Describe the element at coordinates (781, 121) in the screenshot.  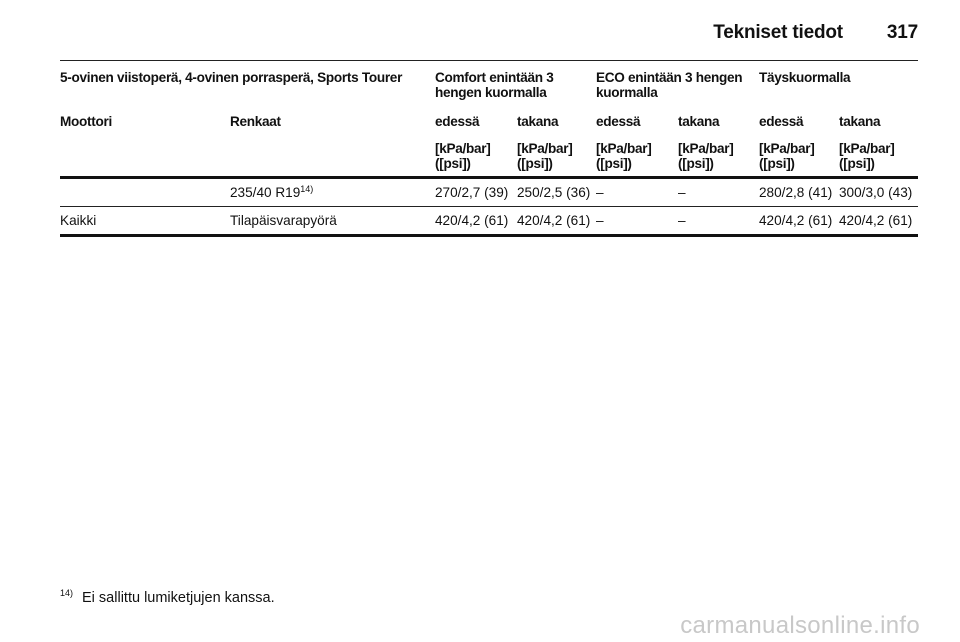
I see `full-front-header: edessä` at that location.